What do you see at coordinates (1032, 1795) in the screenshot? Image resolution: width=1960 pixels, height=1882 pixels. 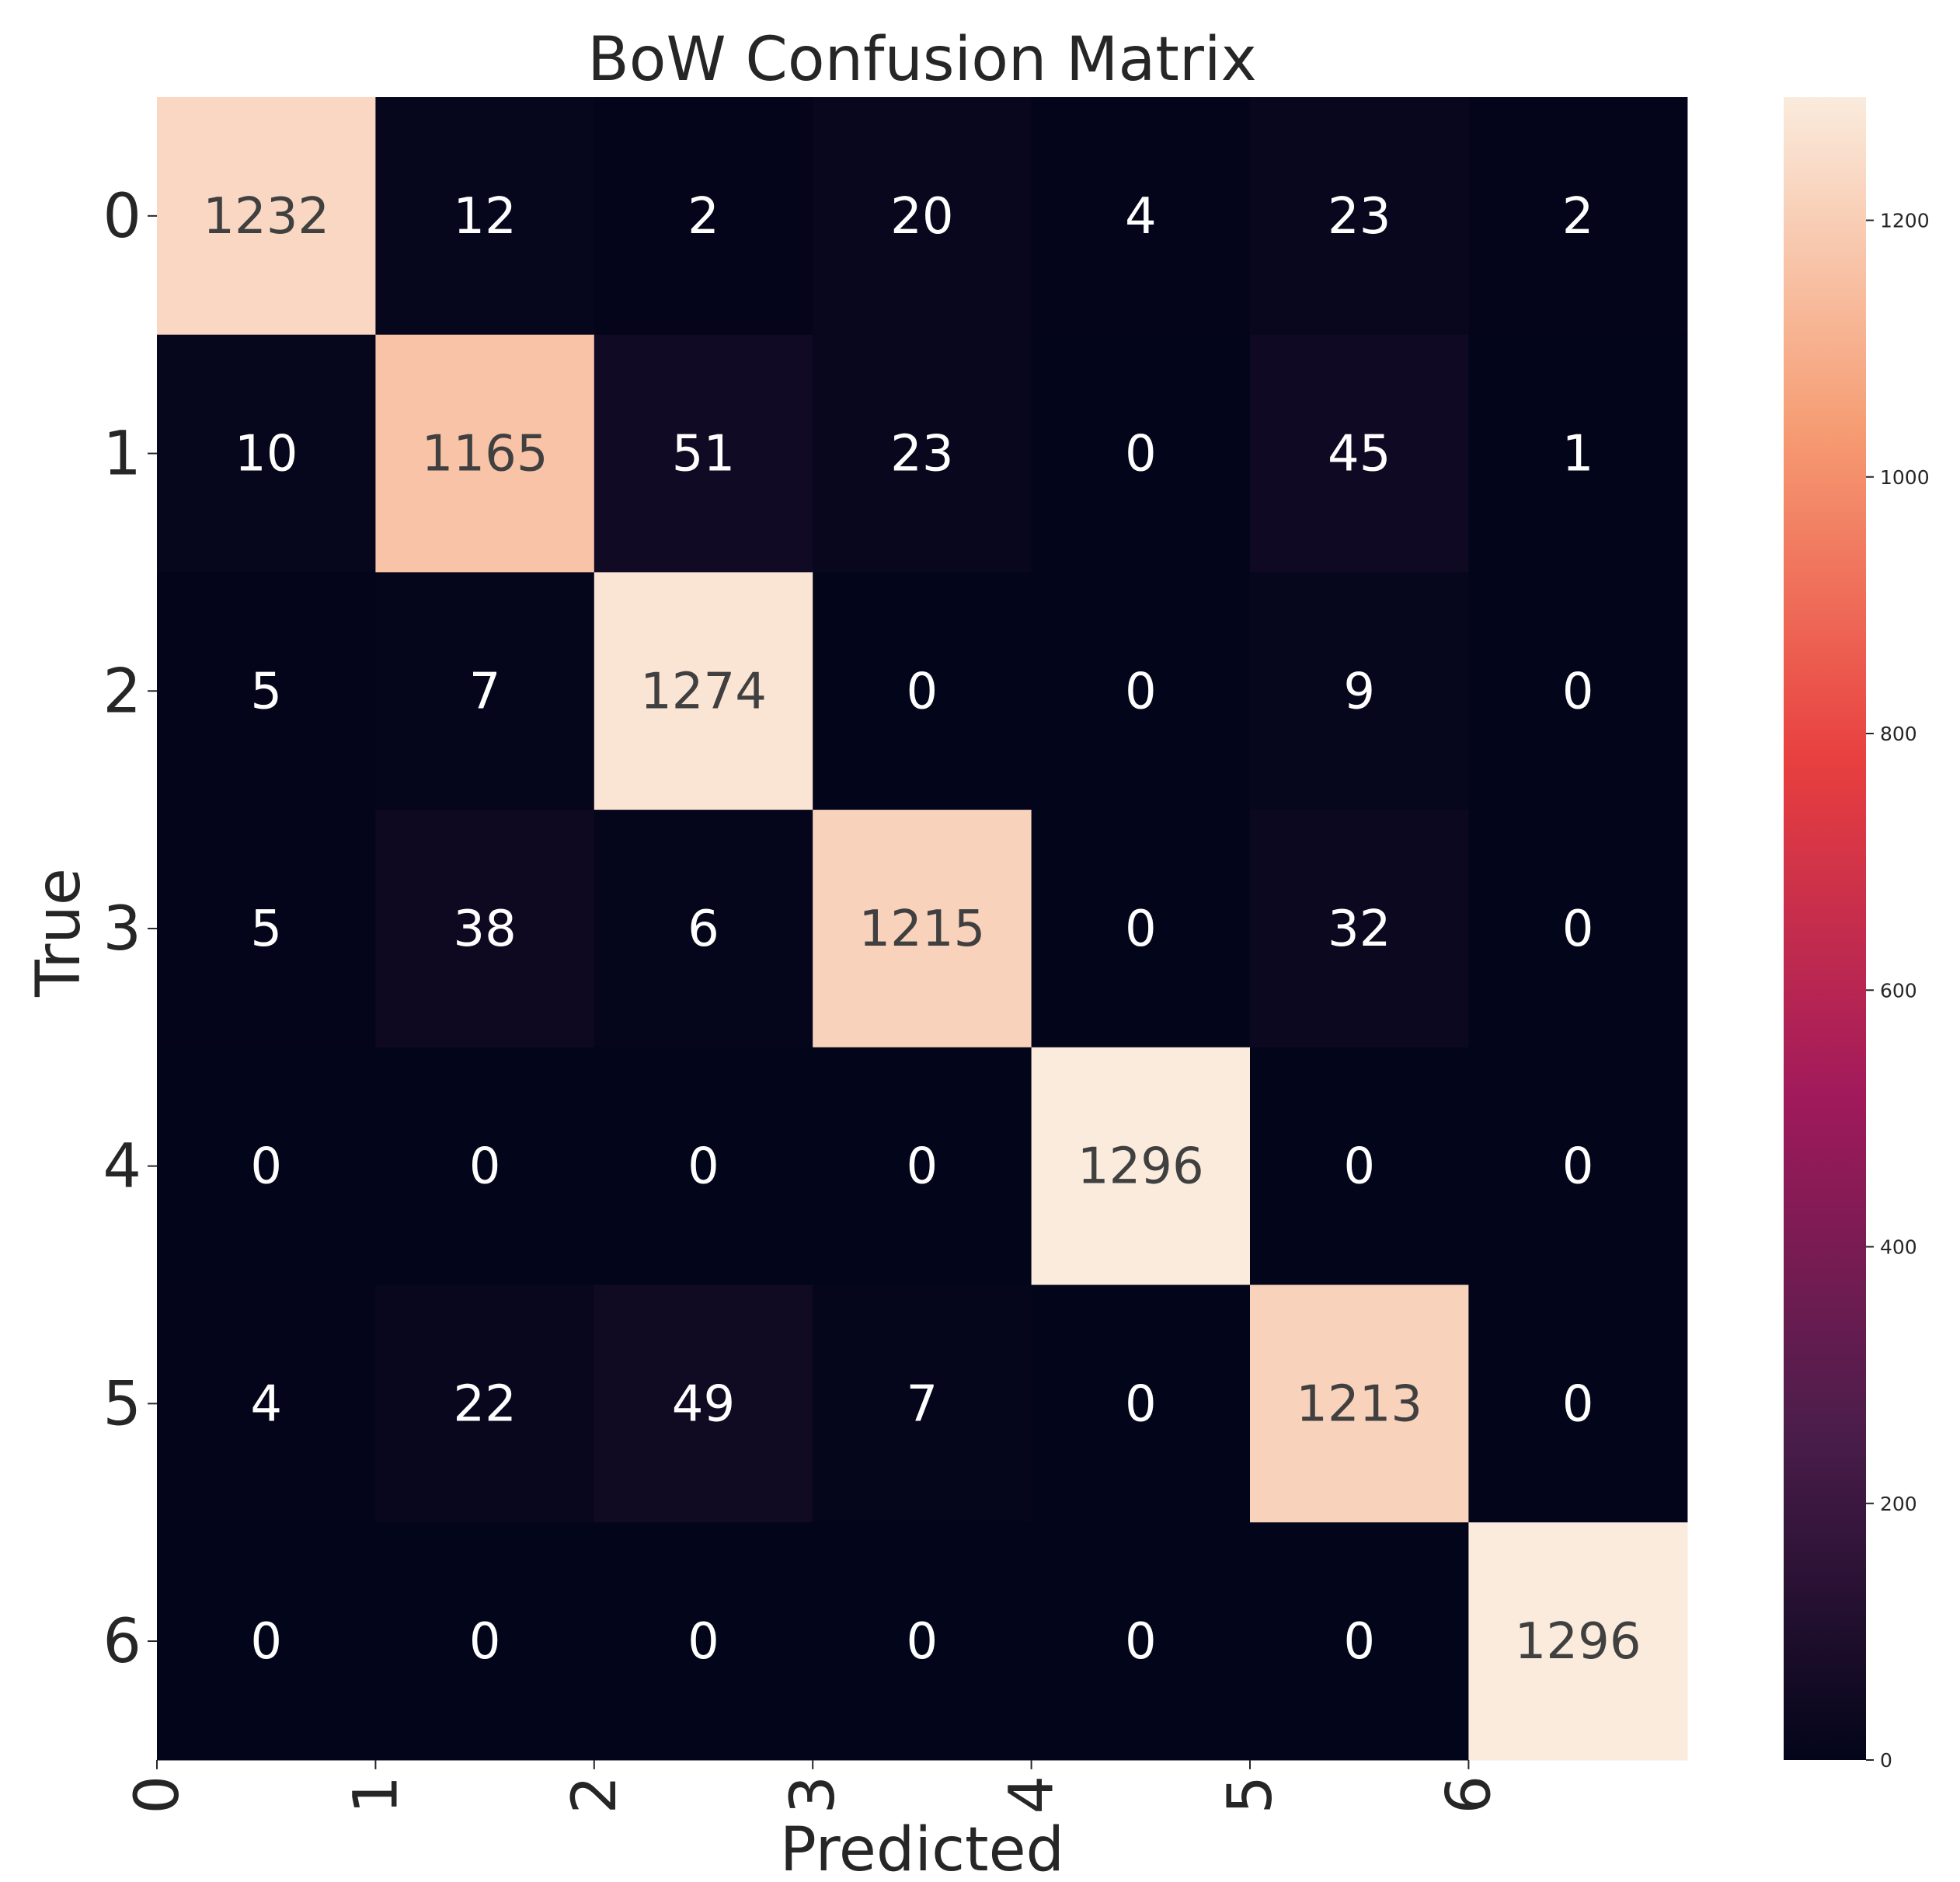 I see `x-tick-label: 4` at bounding box center [1032, 1795].